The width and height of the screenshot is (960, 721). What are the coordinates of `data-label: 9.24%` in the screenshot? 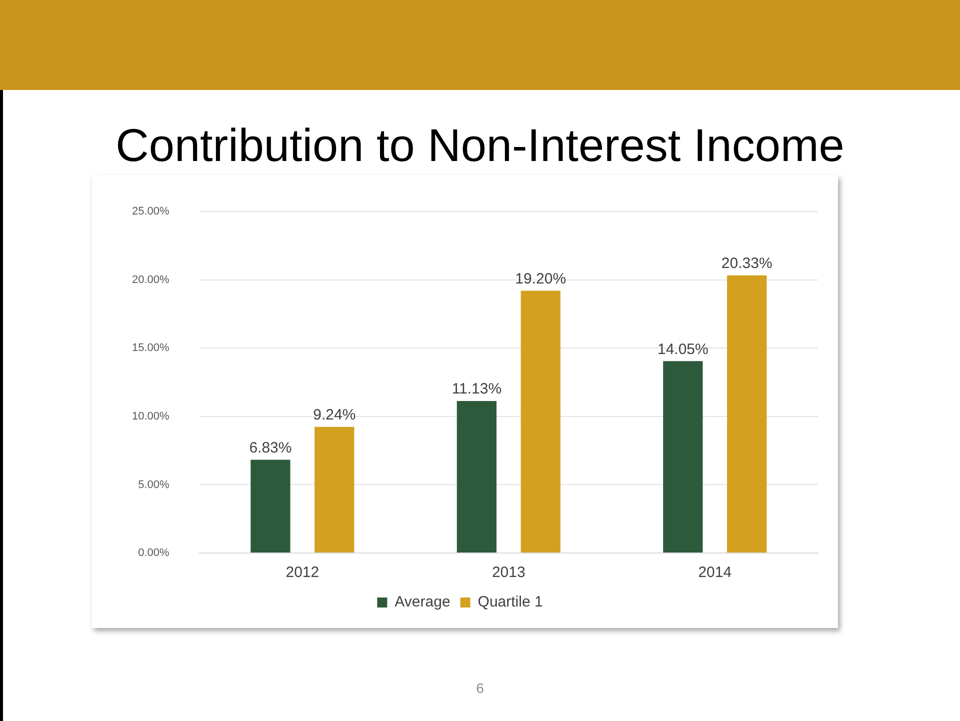 It's located at (334, 415).